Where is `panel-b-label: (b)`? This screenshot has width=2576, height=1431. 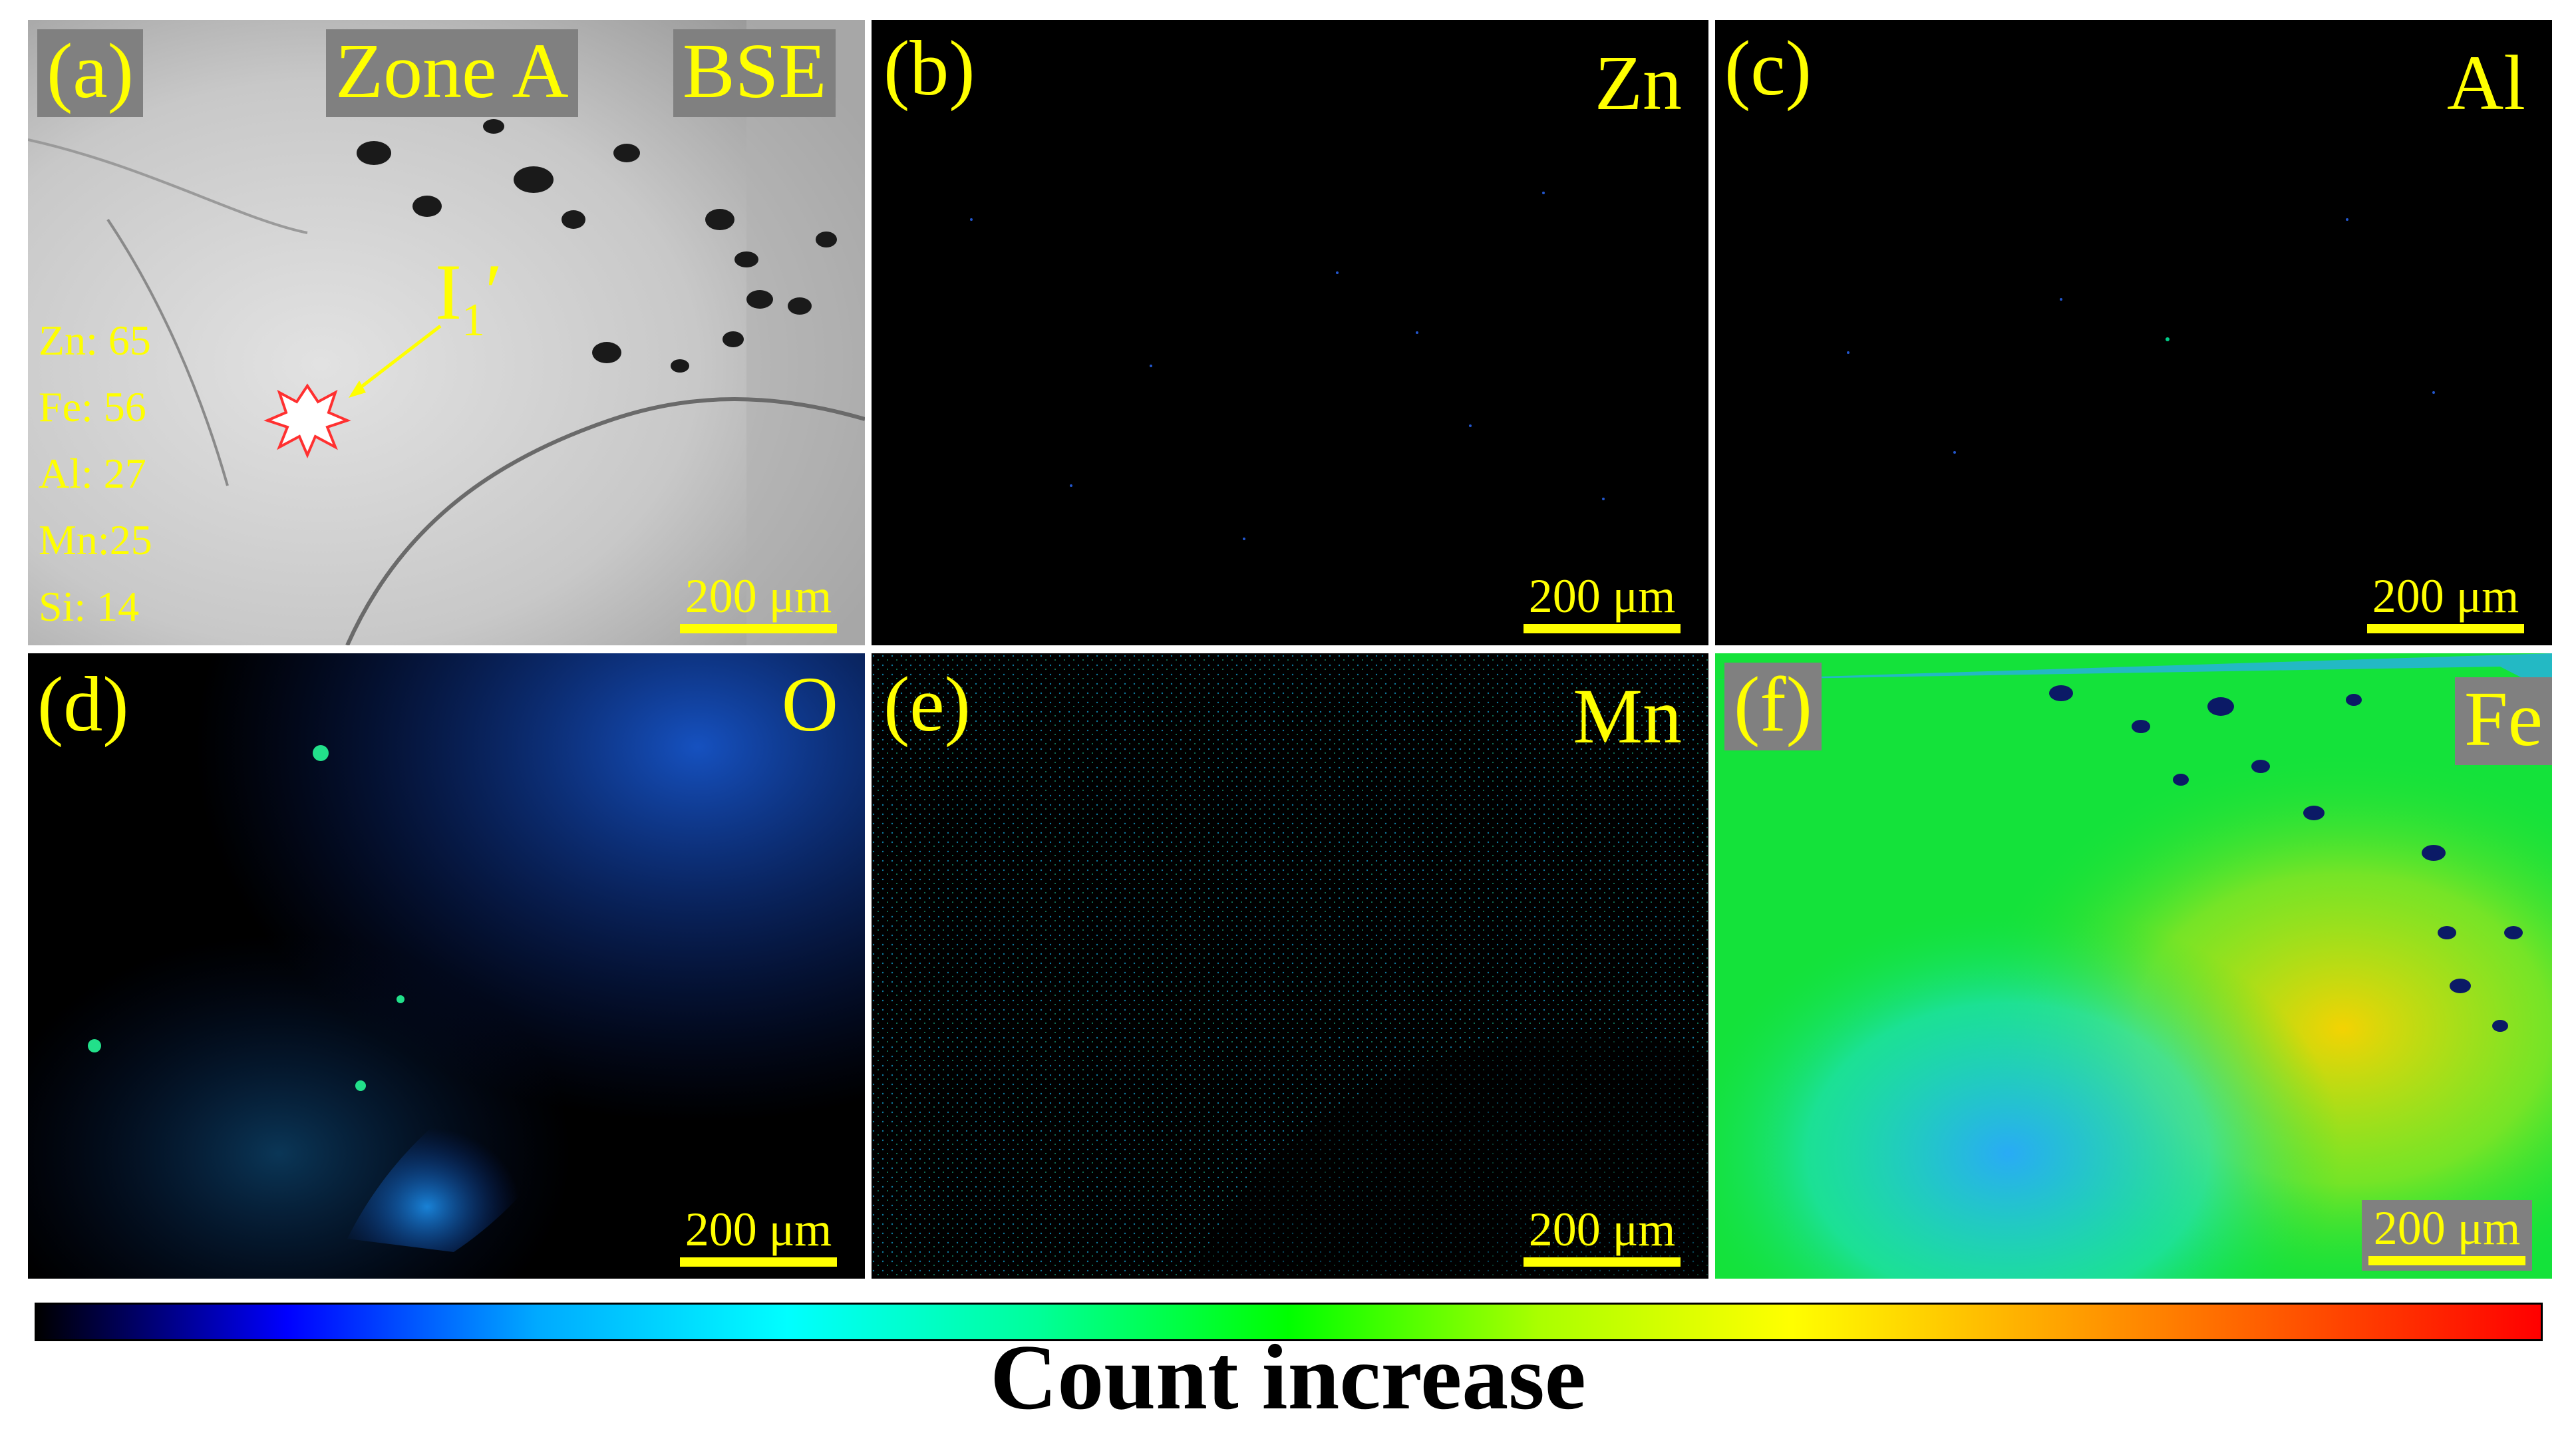 panel-b-label: (b) is located at coordinates (929, 69).